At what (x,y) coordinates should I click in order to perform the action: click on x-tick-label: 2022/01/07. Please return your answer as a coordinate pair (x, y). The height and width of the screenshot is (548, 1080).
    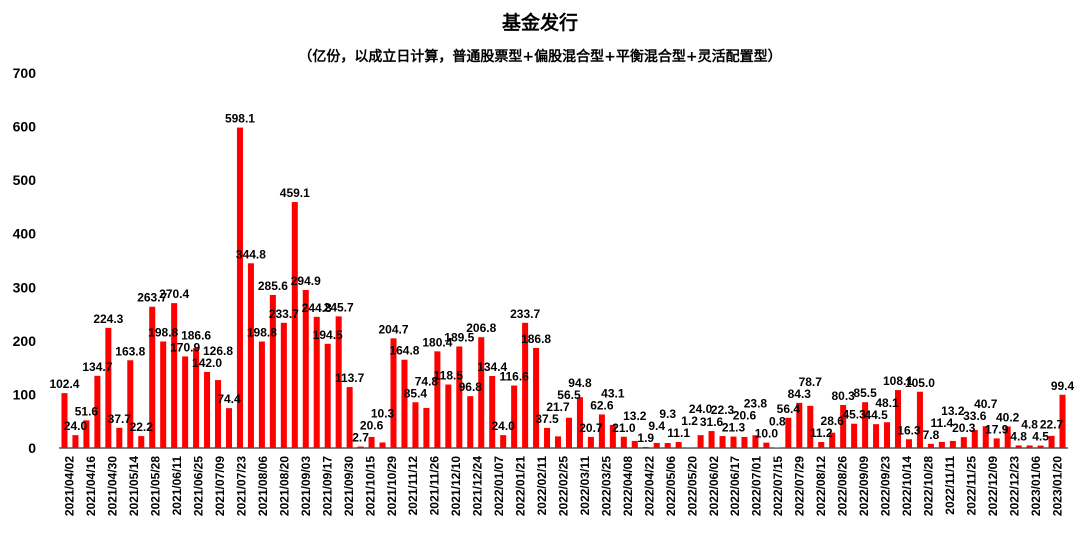
    Looking at the image, I should click on (499, 486).